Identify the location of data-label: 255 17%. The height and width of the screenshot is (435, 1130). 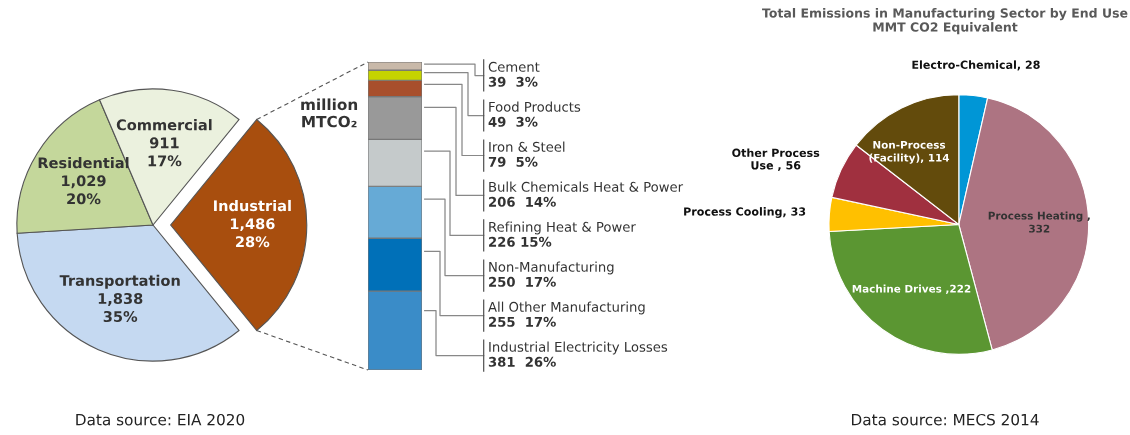
(522, 321).